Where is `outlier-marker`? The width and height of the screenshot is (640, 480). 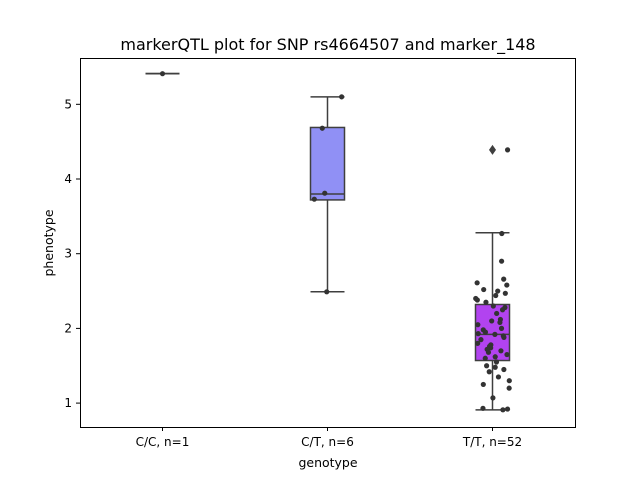 outlier-marker is located at coordinates (492, 149).